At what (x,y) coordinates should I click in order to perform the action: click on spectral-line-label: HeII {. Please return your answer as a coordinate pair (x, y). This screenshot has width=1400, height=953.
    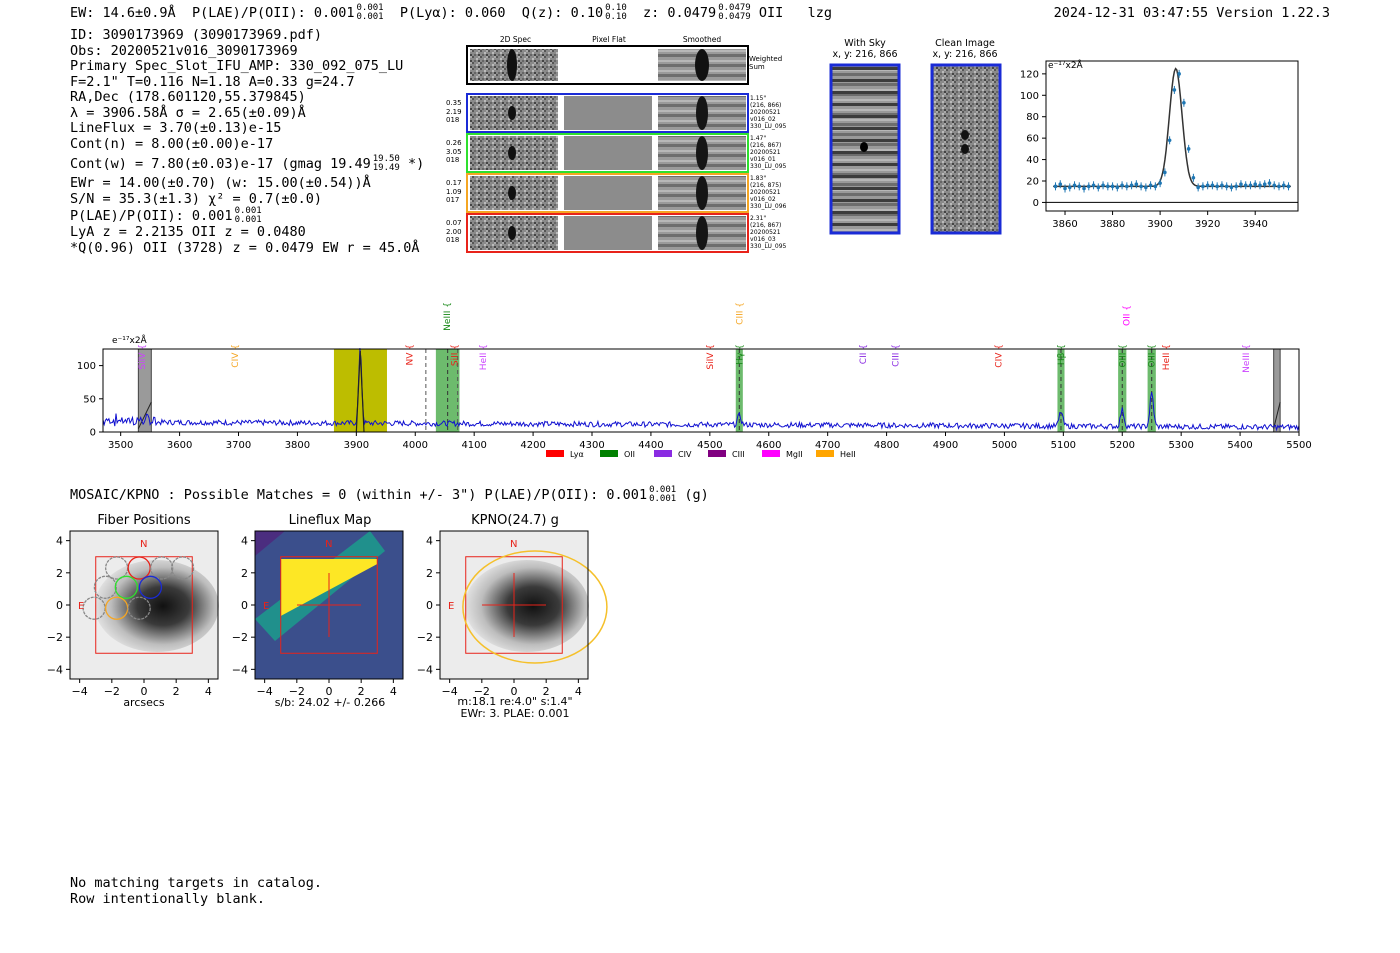
    Looking at the image, I should click on (1167, 357).